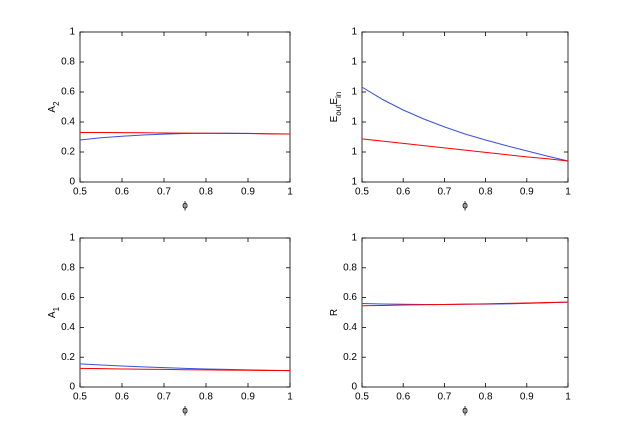 The width and height of the screenshot is (627, 435). I want to click on y-axis-label: R, so click(334, 312).